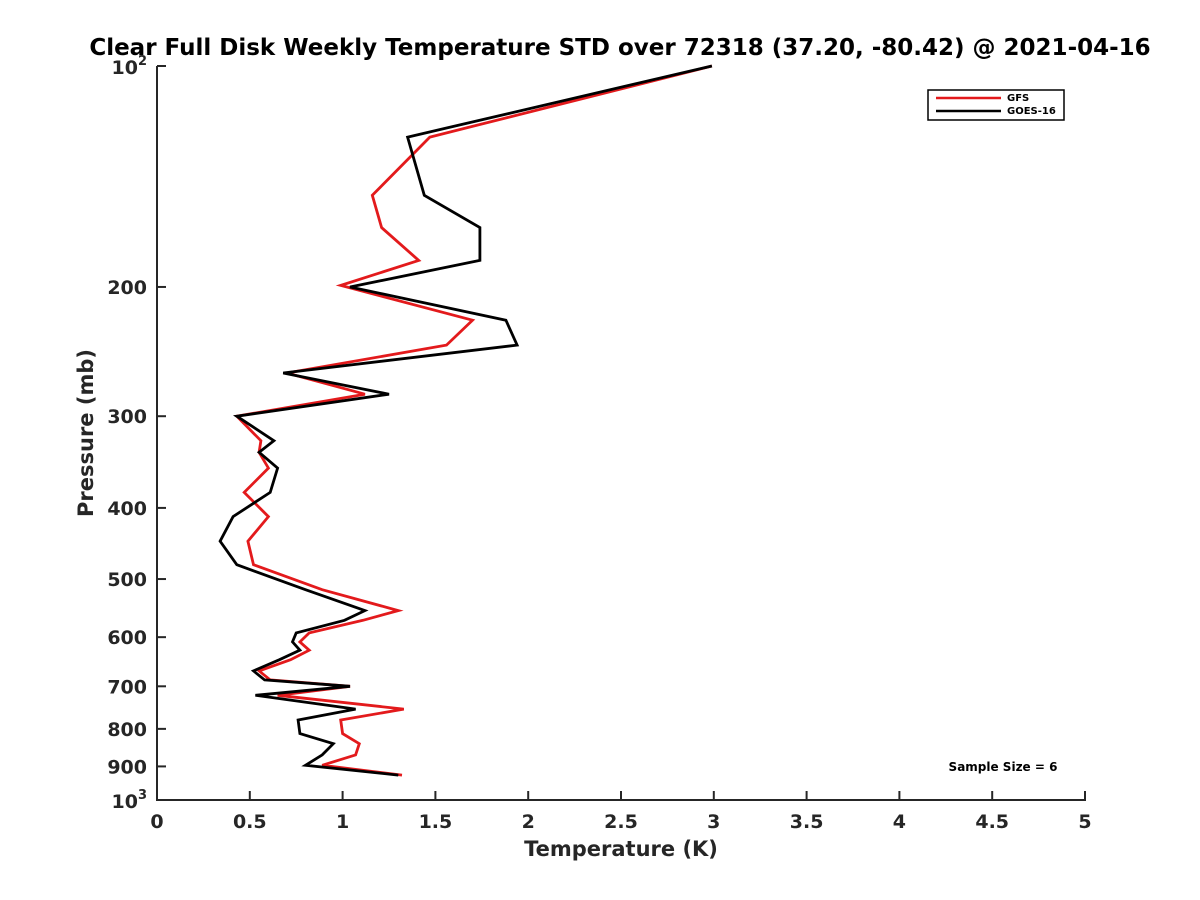  What do you see at coordinates (1031, 111) in the screenshot?
I see `legend-label-goes16: GOES-16` at bounding box center [1031, 111].